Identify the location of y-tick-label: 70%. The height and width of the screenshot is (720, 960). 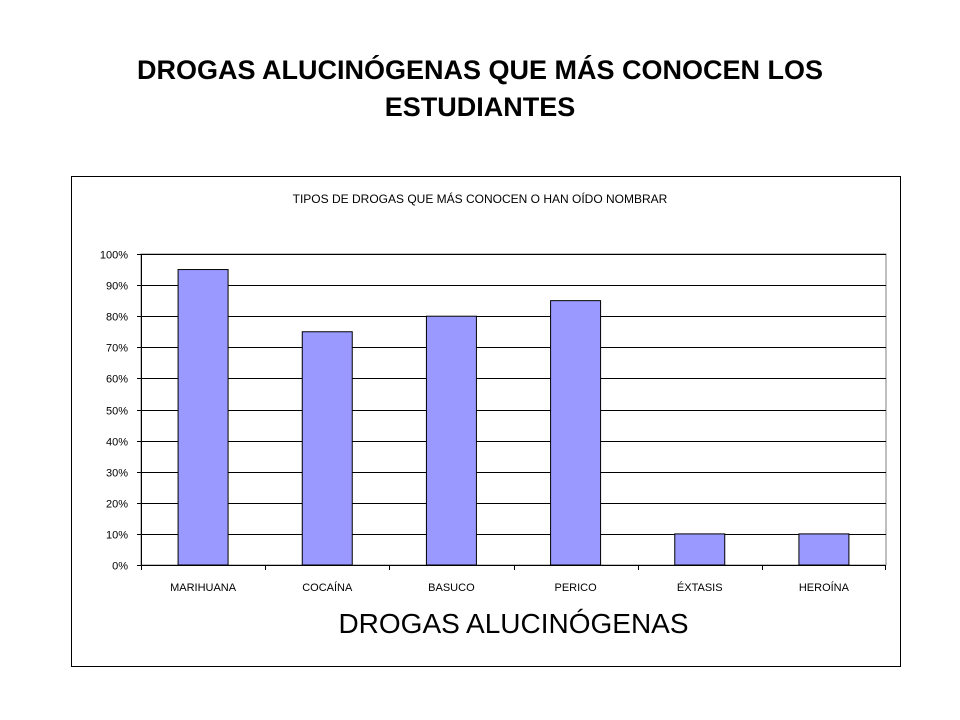
(117, 349).